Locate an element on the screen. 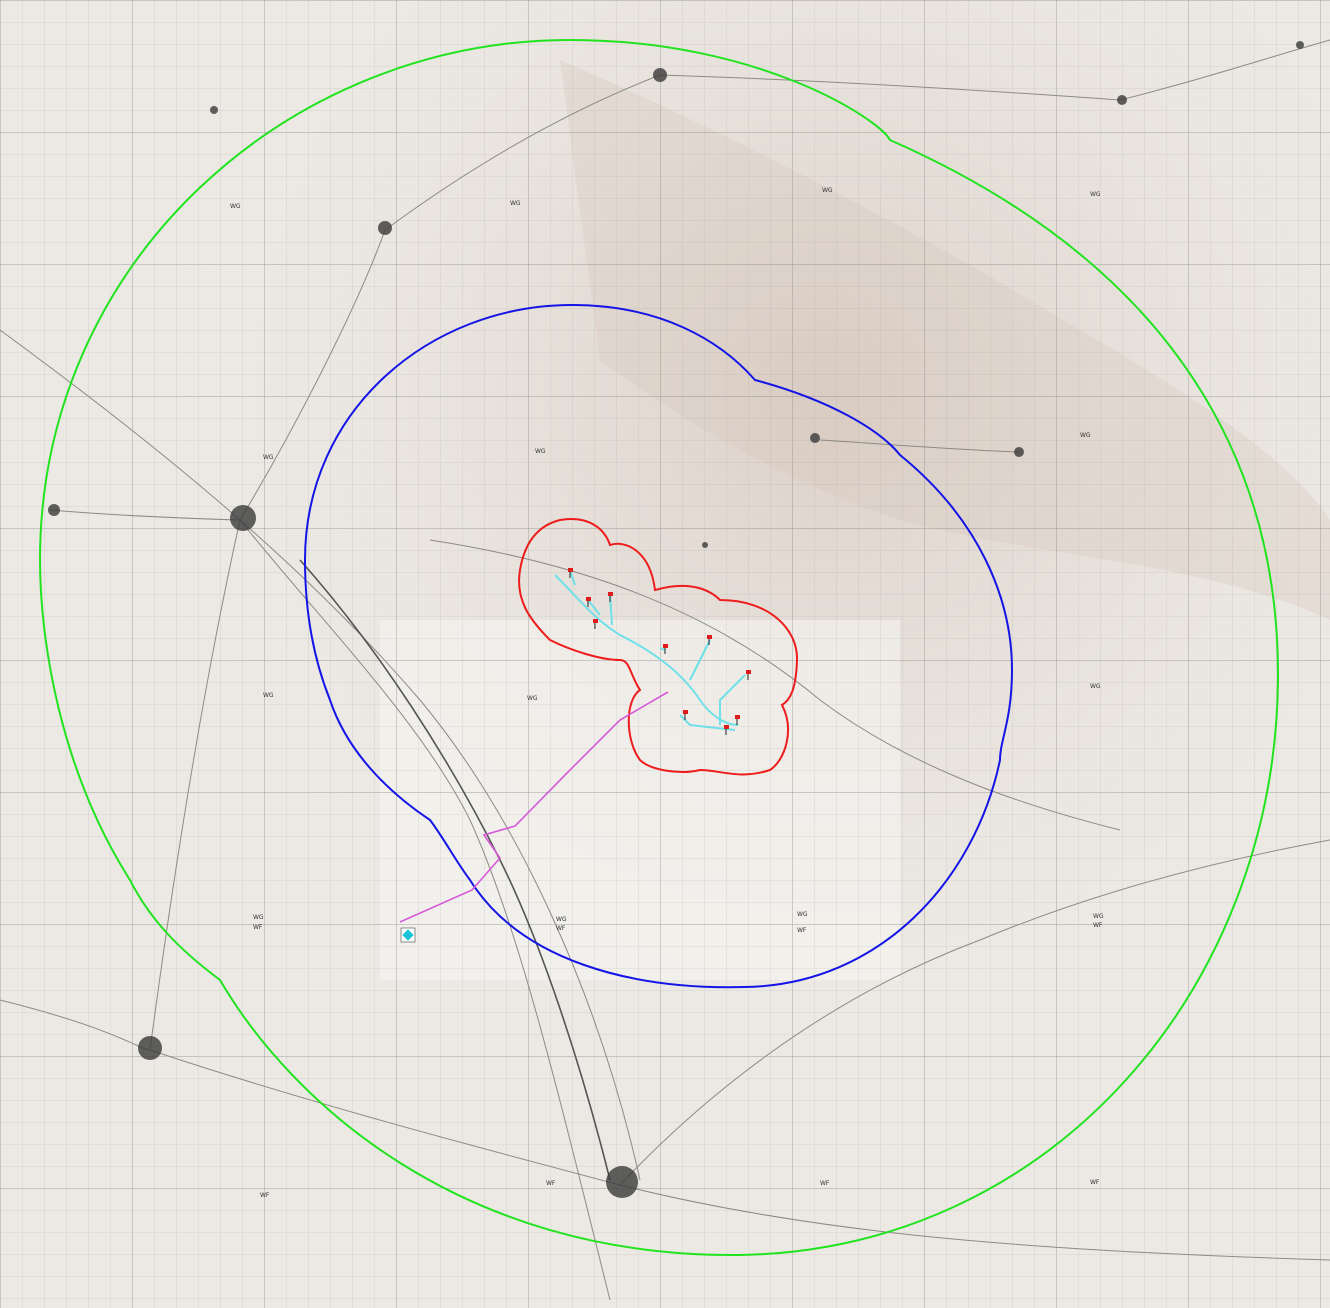 Image resolution: width=1330 pixels, height=1308 pixels. inner-buffer-ring is located at coordinates (658, 647).